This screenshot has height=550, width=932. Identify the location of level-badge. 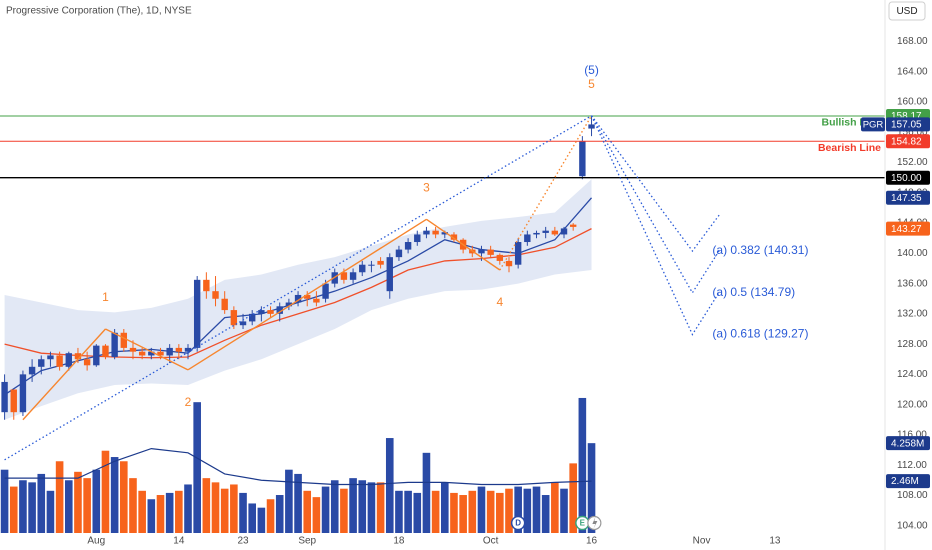
(908, 177).